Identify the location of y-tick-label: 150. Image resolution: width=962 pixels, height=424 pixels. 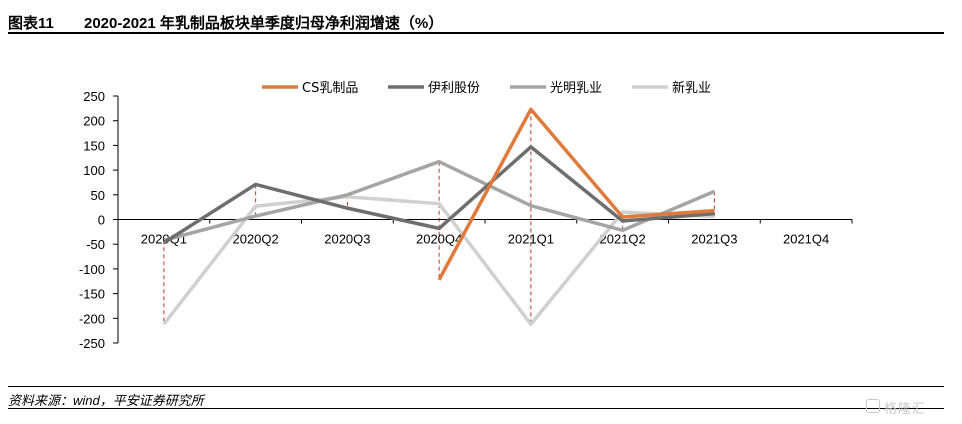
(94, 145).